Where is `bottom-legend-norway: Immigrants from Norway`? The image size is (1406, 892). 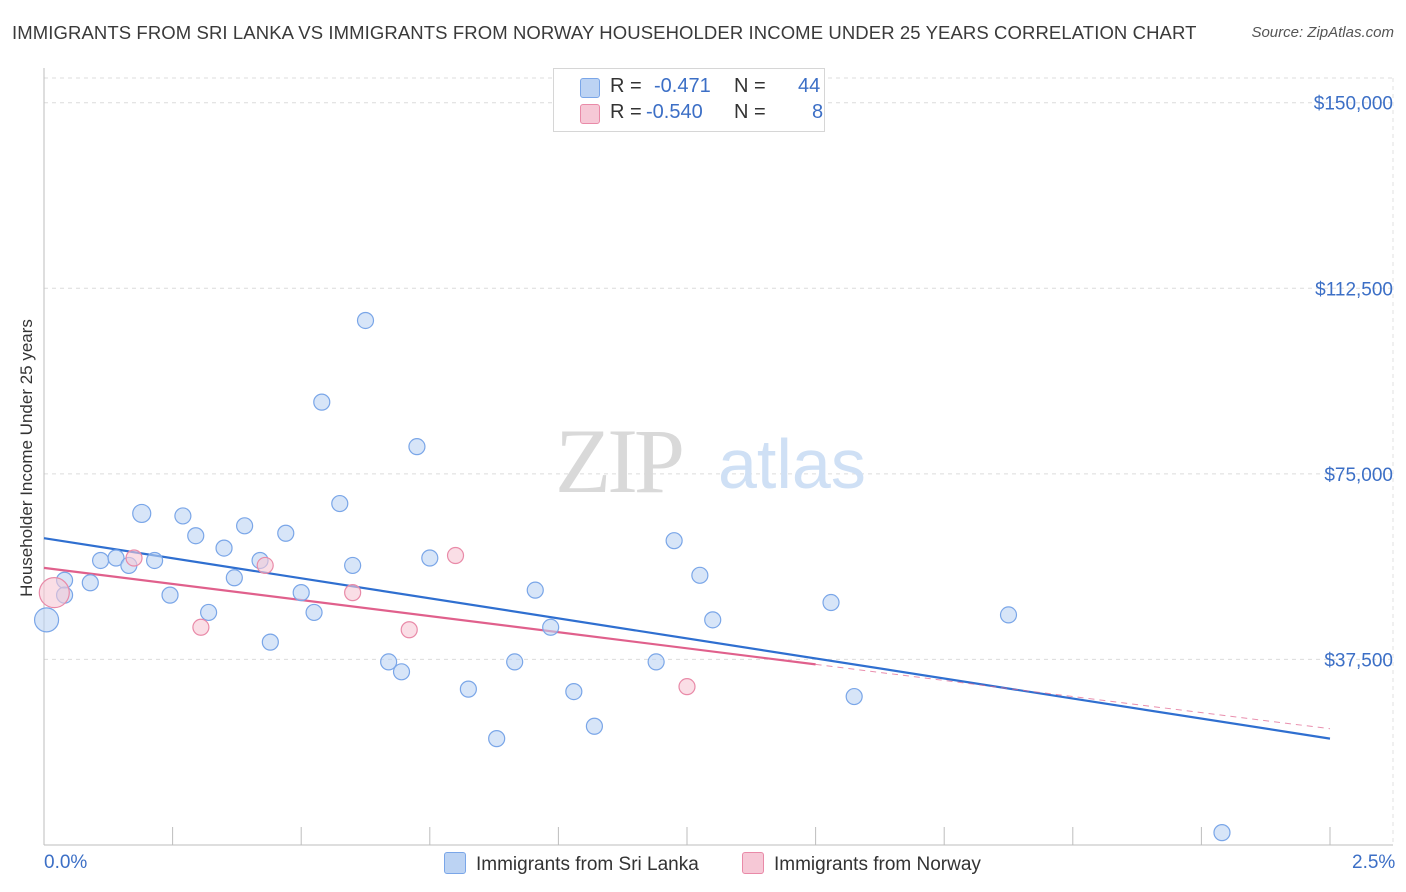 bottom-legend-norway: Immigrants from Norway is located at coordinates (861, 864).